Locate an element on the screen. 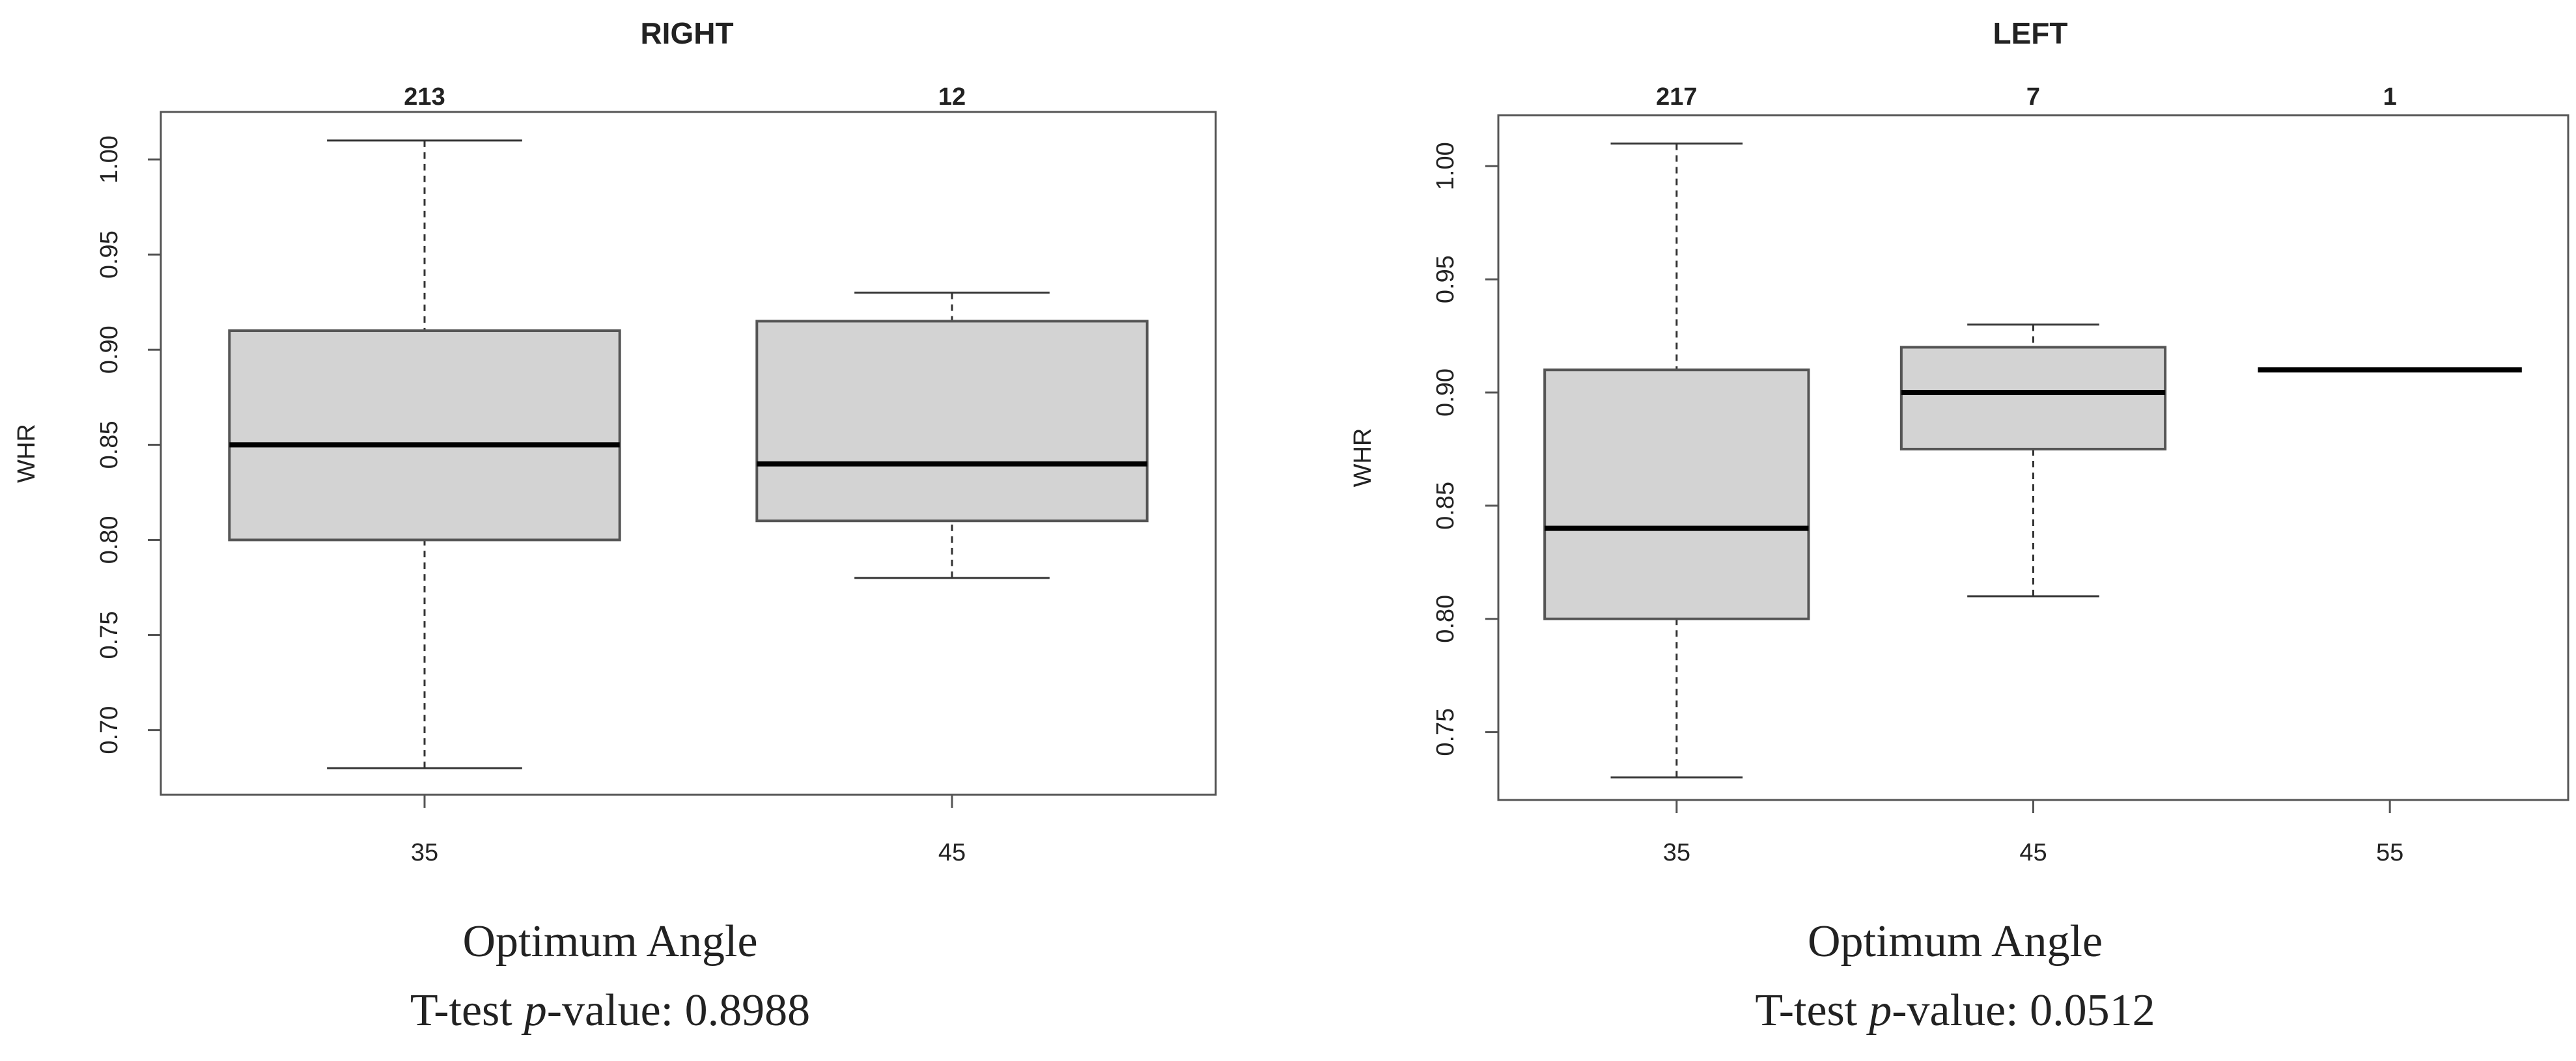 The width and height of the screenshot is (2576, 1061). count-label: 12 is located at coordinates (952, 97).